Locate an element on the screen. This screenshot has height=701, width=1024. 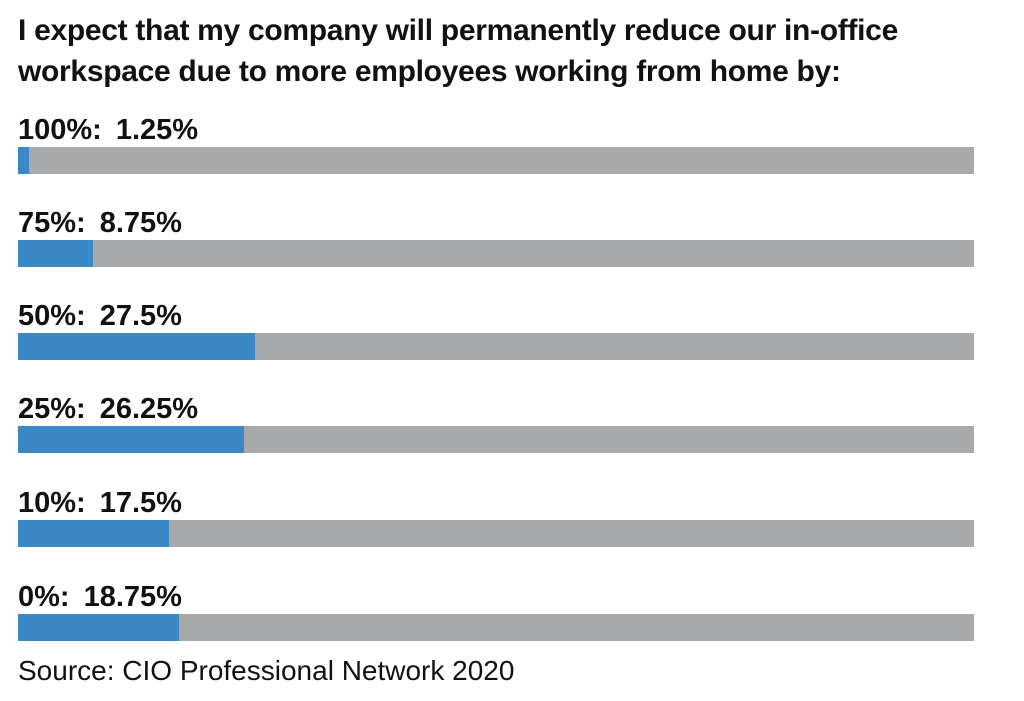
bar-label: 50%: 27.5% is located at coordinates (100, 316).